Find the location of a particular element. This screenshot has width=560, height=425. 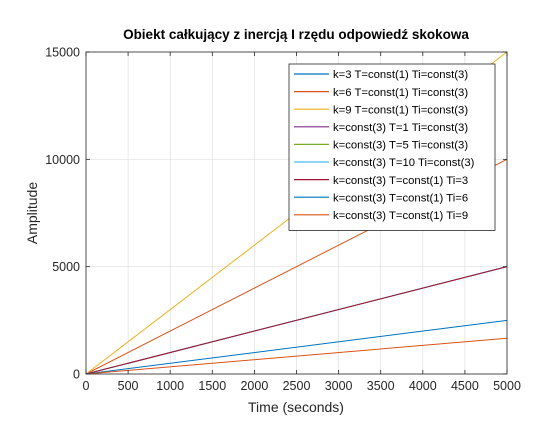

legend-label: k=3 T=const(1) Ti=const(3) is located at coordinates (400, 75).